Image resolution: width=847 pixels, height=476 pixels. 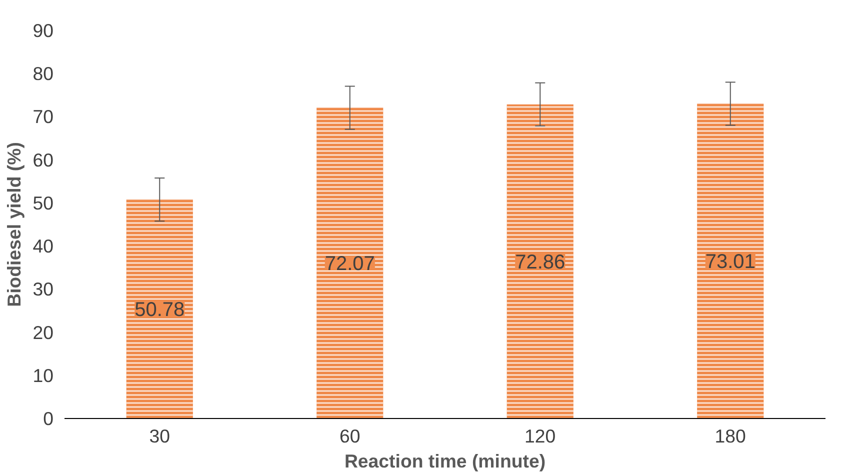 What do you see at coordinates (159, 310) in the screenshot?
I see `data-label: 50.78` at bounding box center [159, 310].